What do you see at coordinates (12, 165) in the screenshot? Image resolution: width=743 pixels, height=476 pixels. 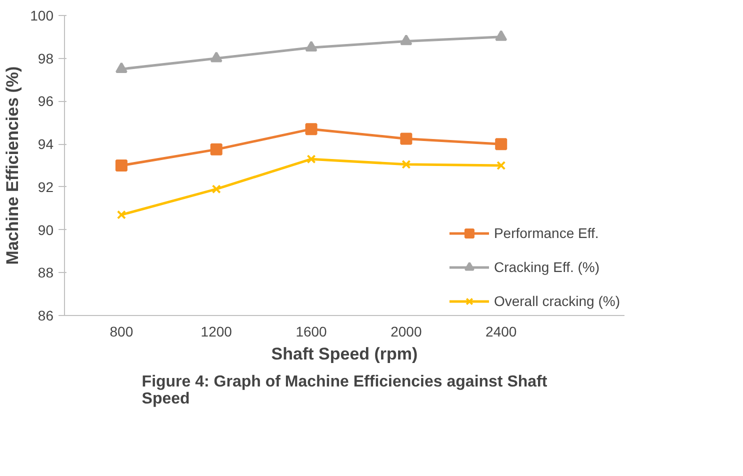 I see `y-axis-title: Machine Efficiencies (%)` at bounding box center [12, 165].